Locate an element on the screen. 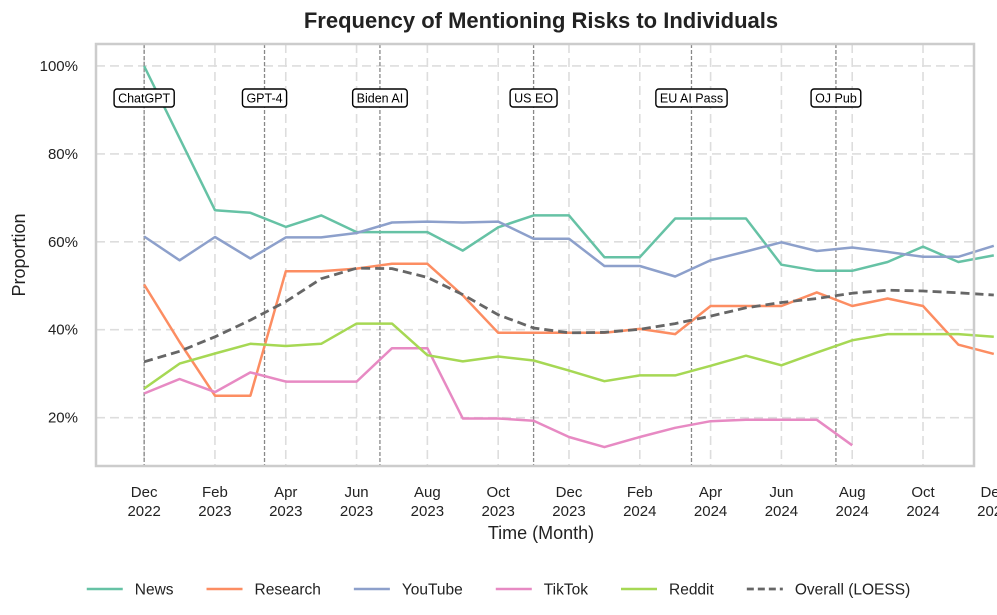 Image resolution: width=997 pixels, height=615 pixels. x-tick-label: Apr 2023 is located at coordinates (285, 502).